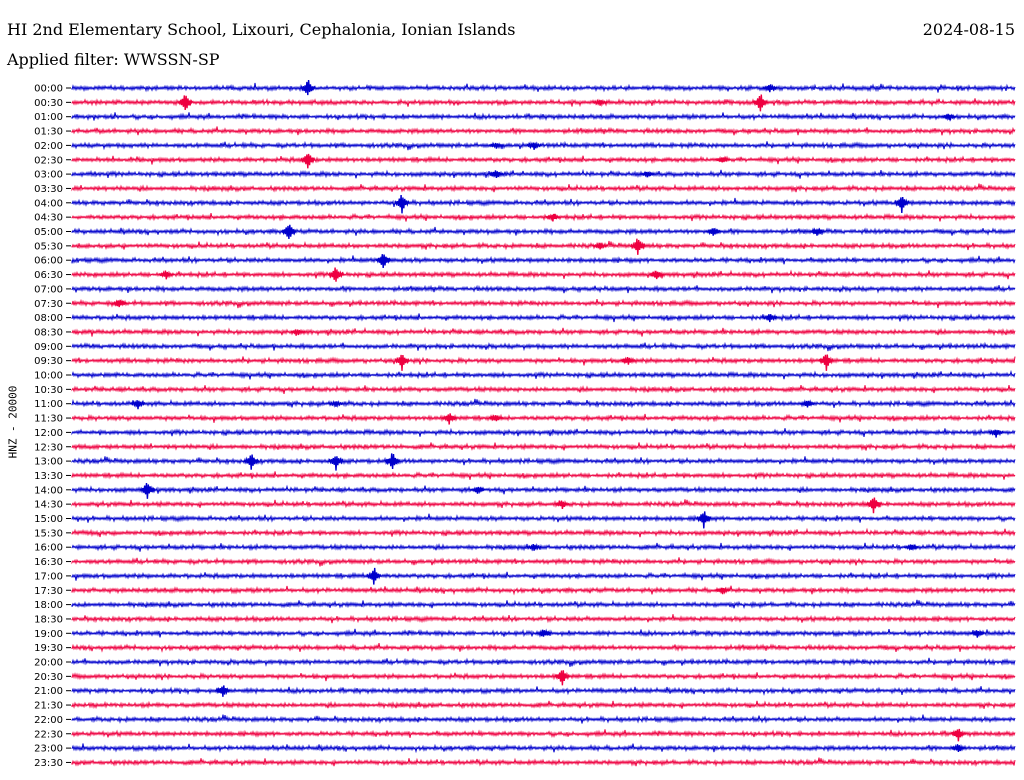 The width and height of the screenshot is (1024, 780). Describe the element at coordinates (48, 146) in the screenshot. I see `time-label: 02:00` at that location.